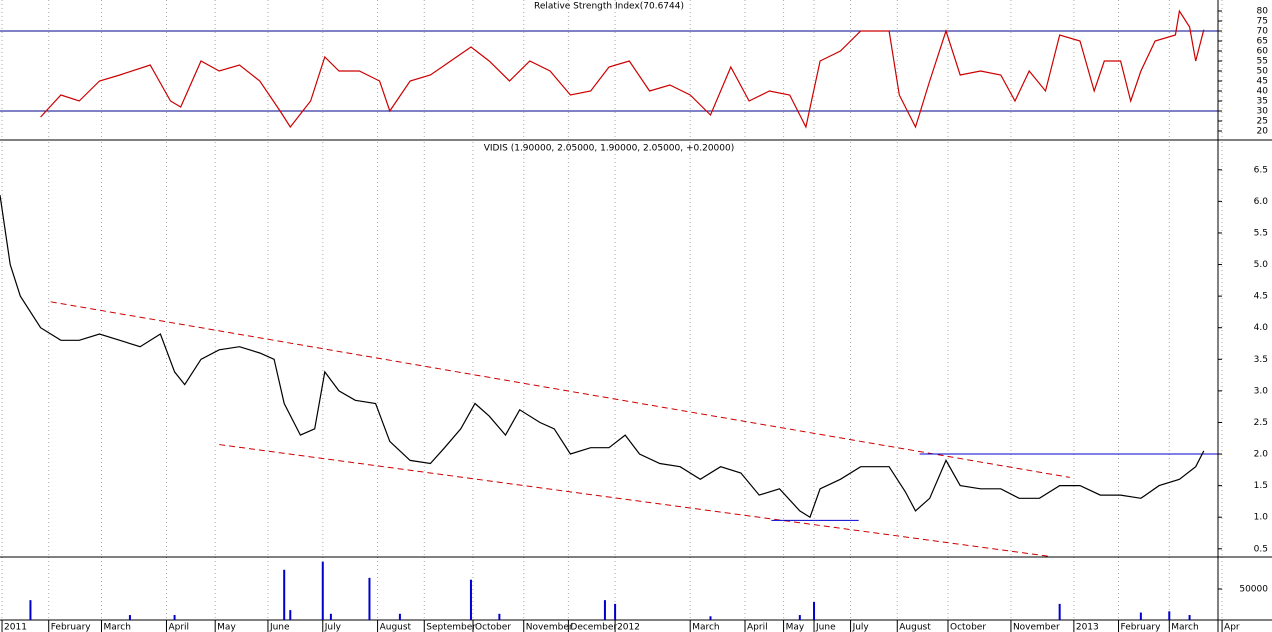 Image resolution: width=1272 pixels, height=632 pixels. Describe the element at coordinates (593, 627) in the screenshot. I see `x-tick-label: December` at that location.